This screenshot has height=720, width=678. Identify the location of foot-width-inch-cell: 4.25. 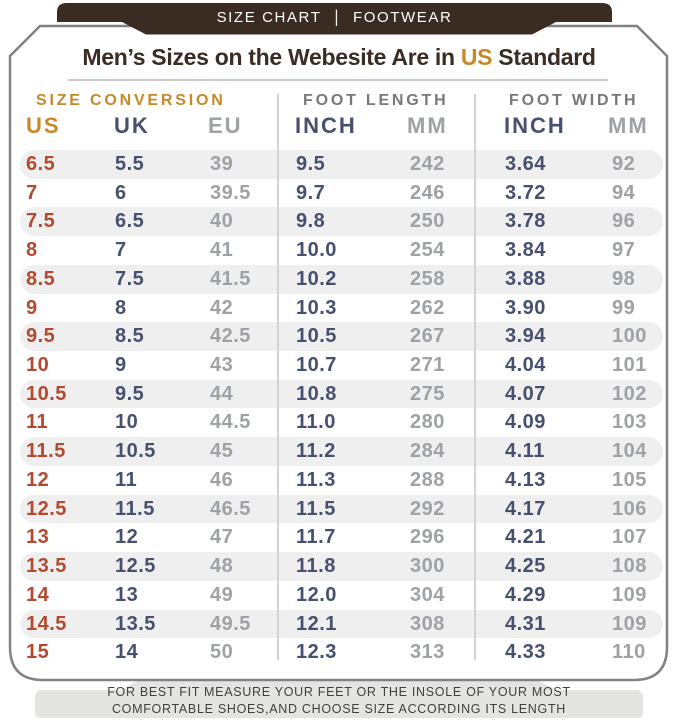
(525, 566).